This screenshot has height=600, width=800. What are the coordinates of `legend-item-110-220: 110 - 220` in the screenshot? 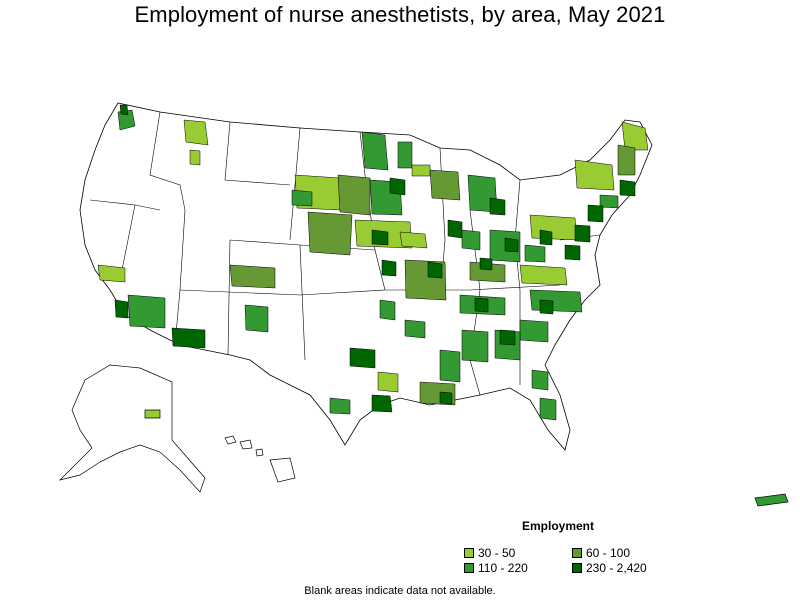 It's located at (496, 568).